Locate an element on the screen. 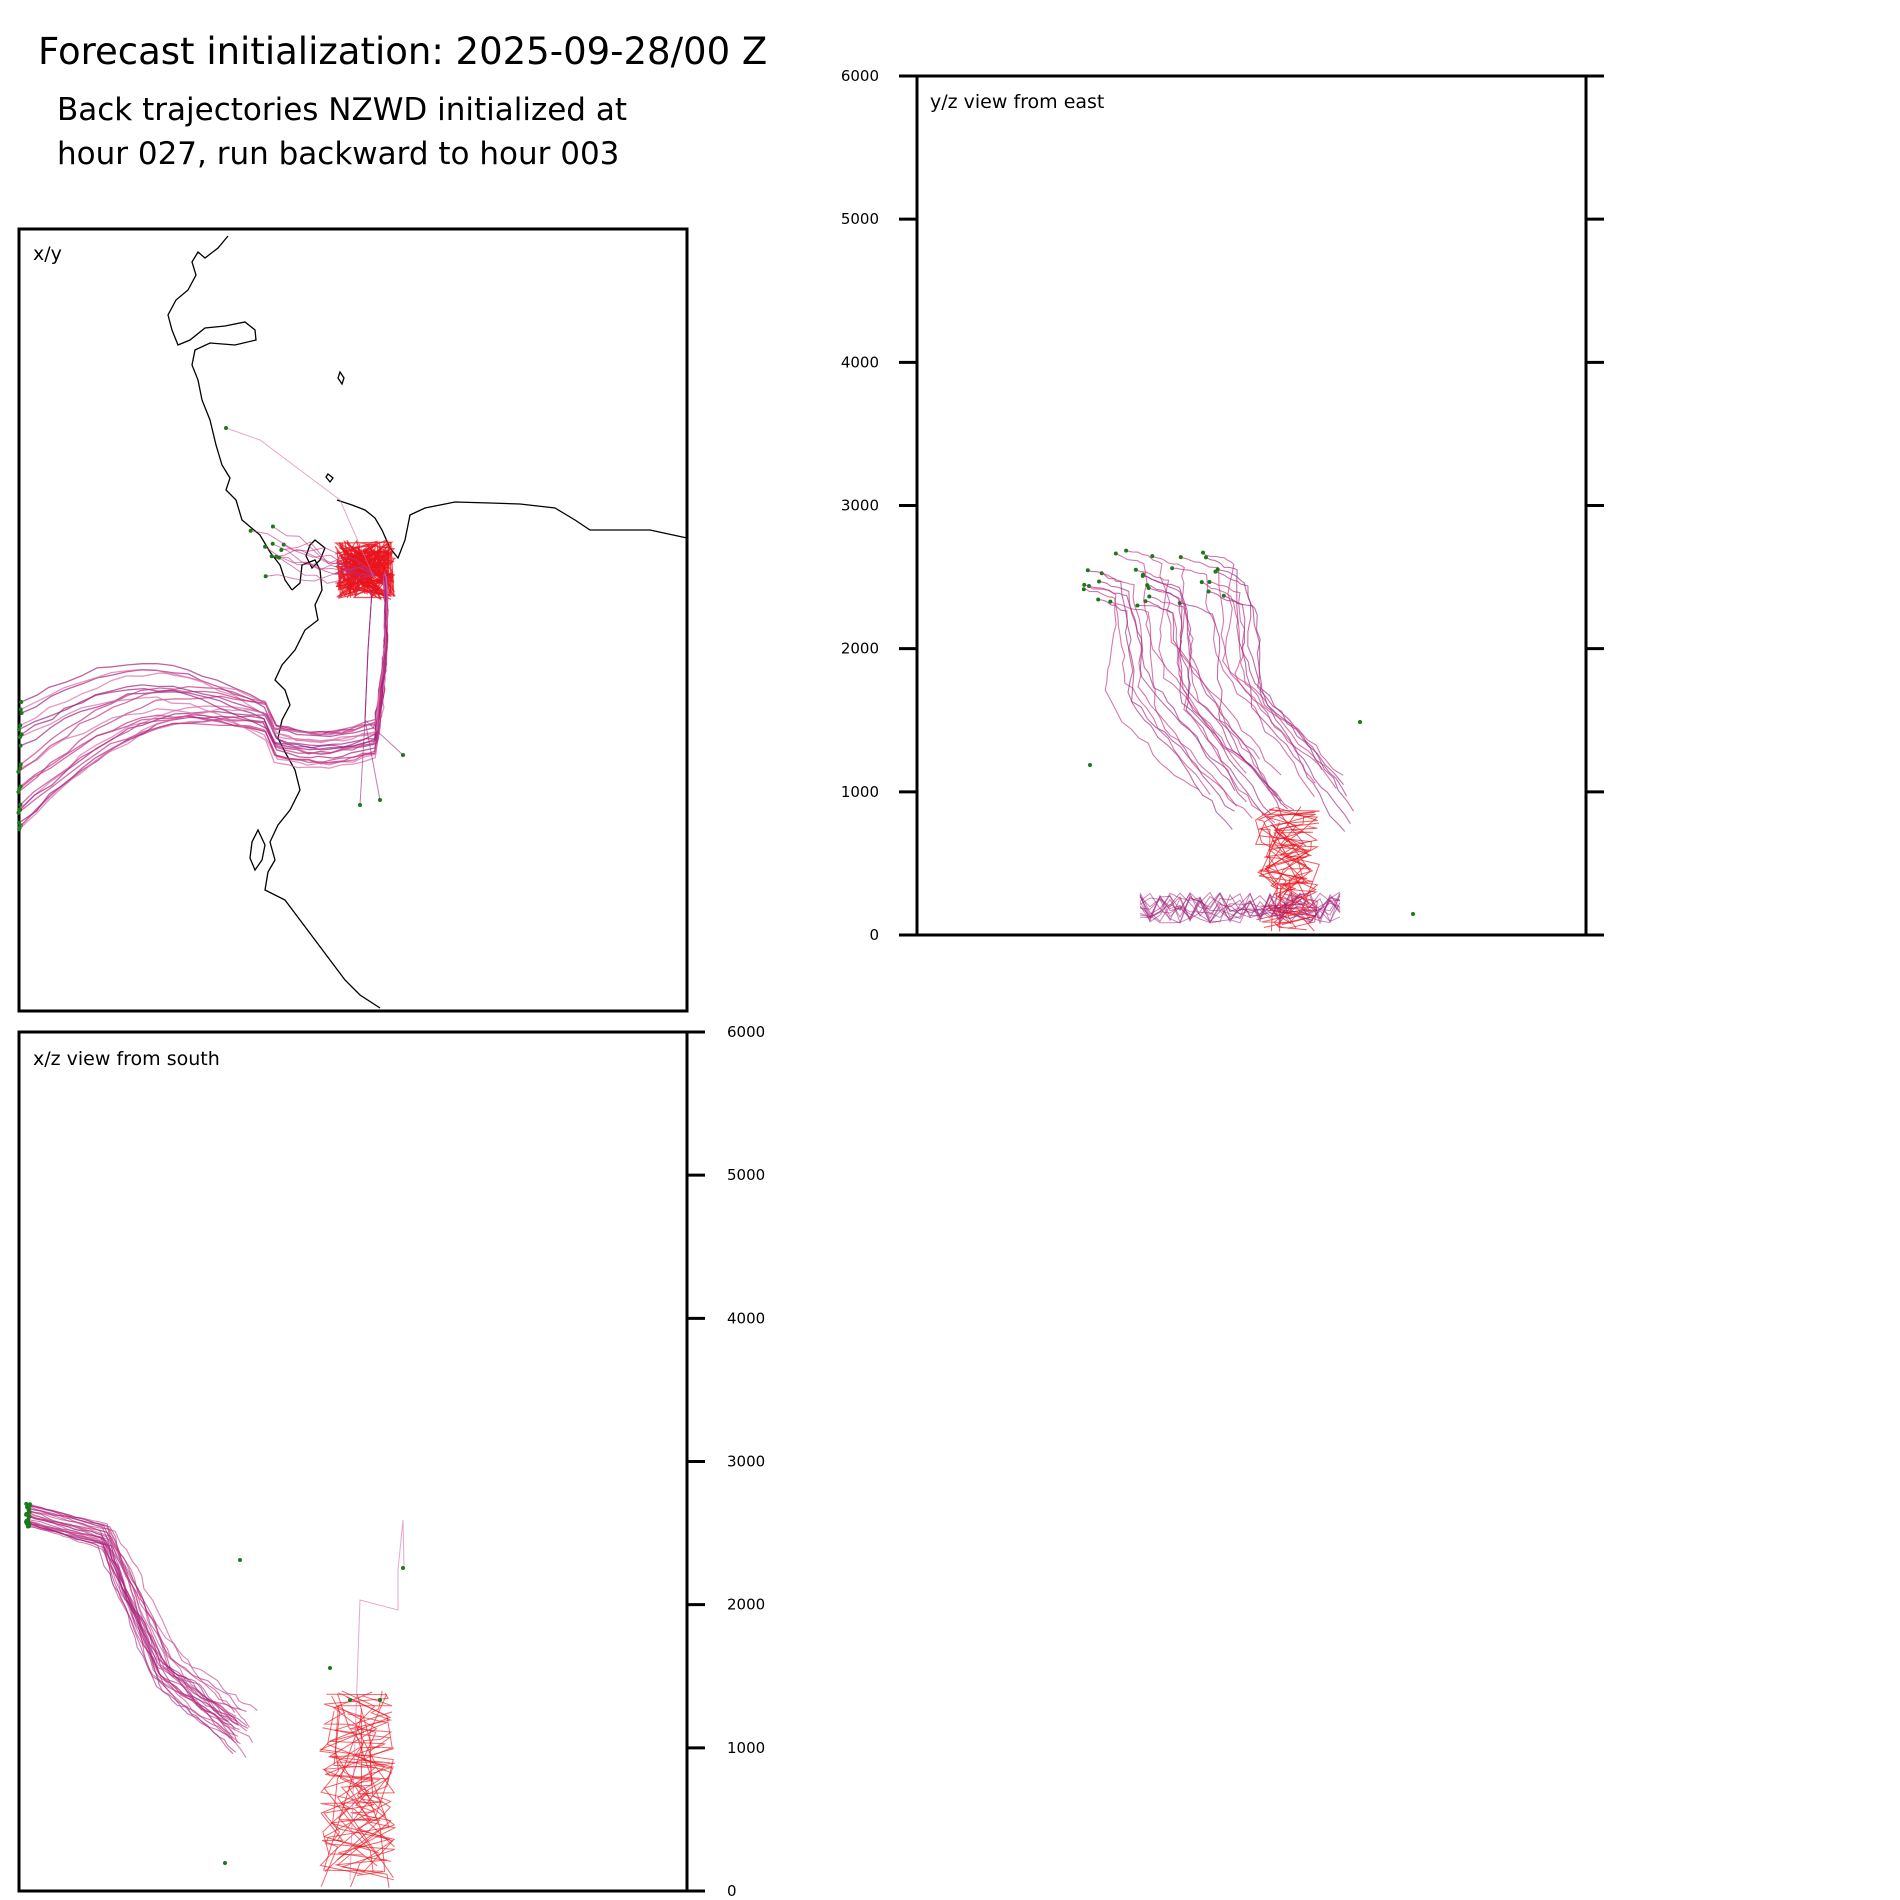 The height and width of the screenshot is (1900, 1900). yz-trajectories is located at coordinates (1248, 740).